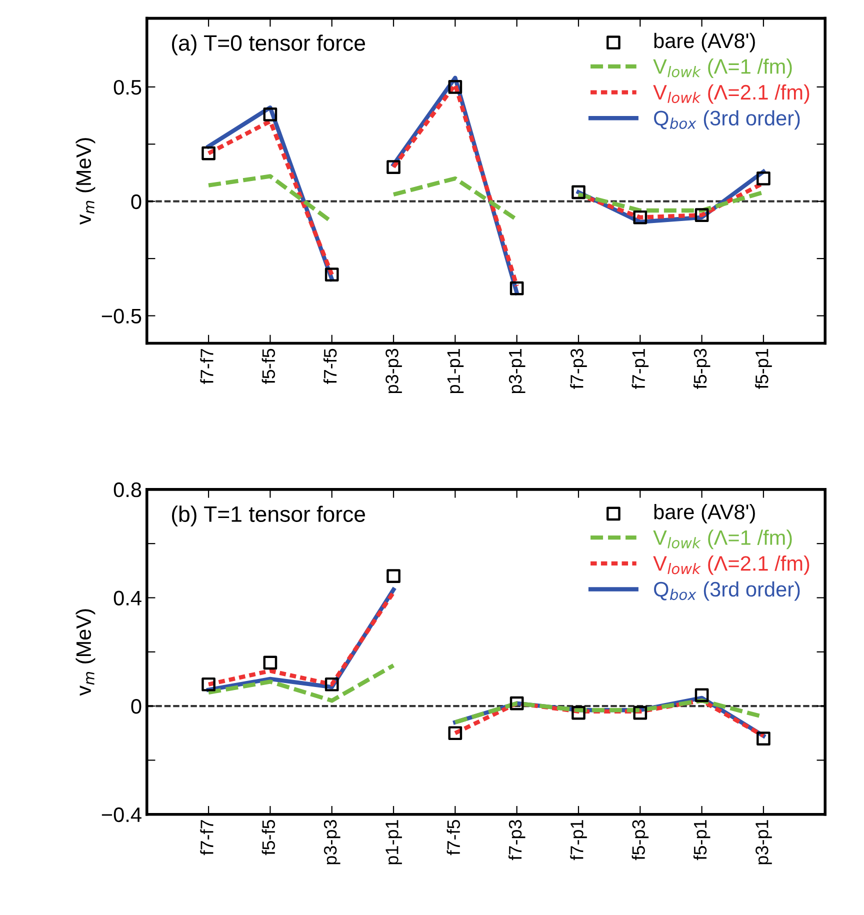 The width and height of the screenshot is (864, 915). I want to click on y-tick-label: −0.4, so click(122, 814).